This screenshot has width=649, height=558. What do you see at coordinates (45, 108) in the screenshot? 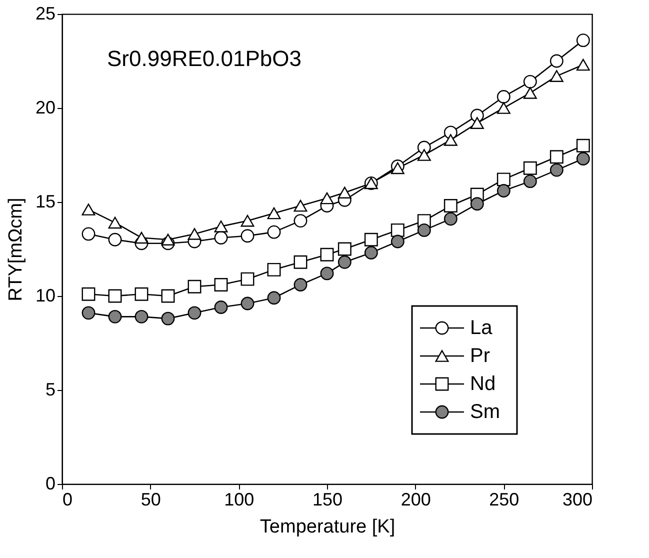
I see `y-tick-label: 20` at bounding box center [45, 108].